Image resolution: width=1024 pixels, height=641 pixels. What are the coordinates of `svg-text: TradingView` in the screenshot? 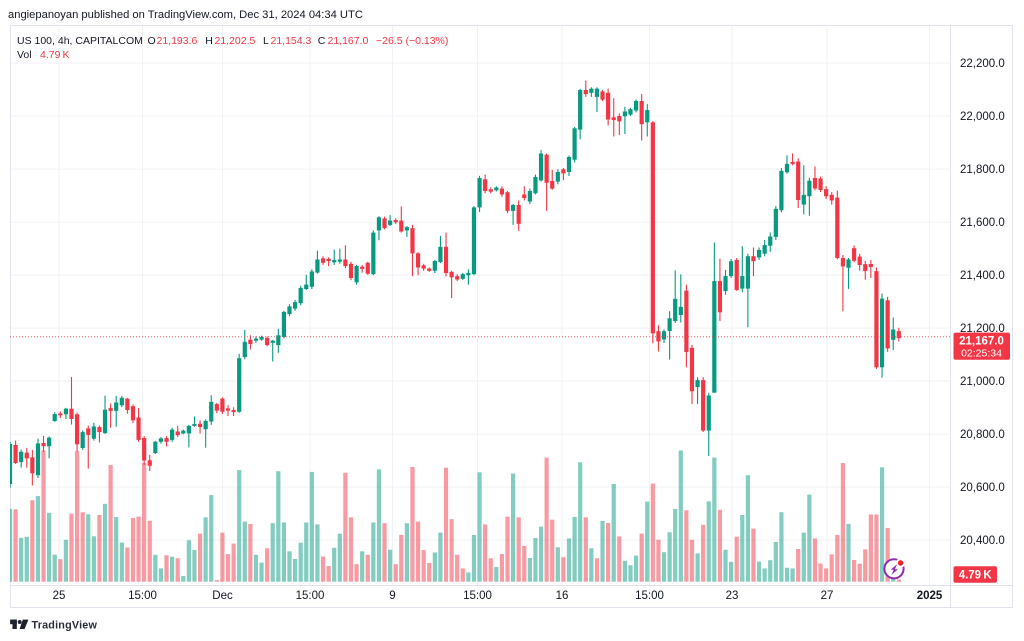 It's located at (65, 626).